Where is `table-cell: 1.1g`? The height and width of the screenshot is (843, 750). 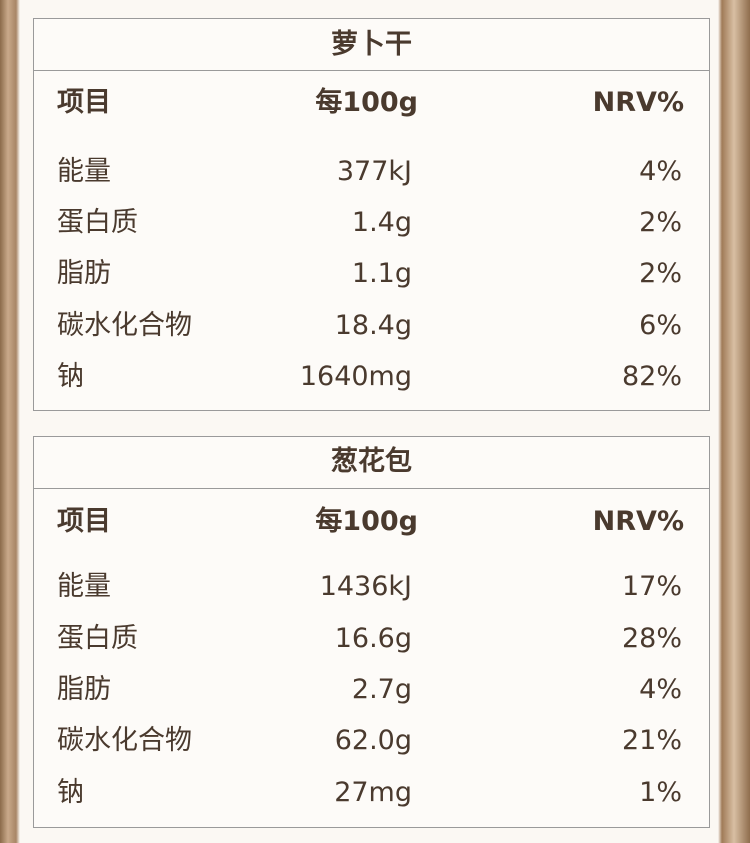 table-cell: 1.1g is located at coordinates (381, 273).